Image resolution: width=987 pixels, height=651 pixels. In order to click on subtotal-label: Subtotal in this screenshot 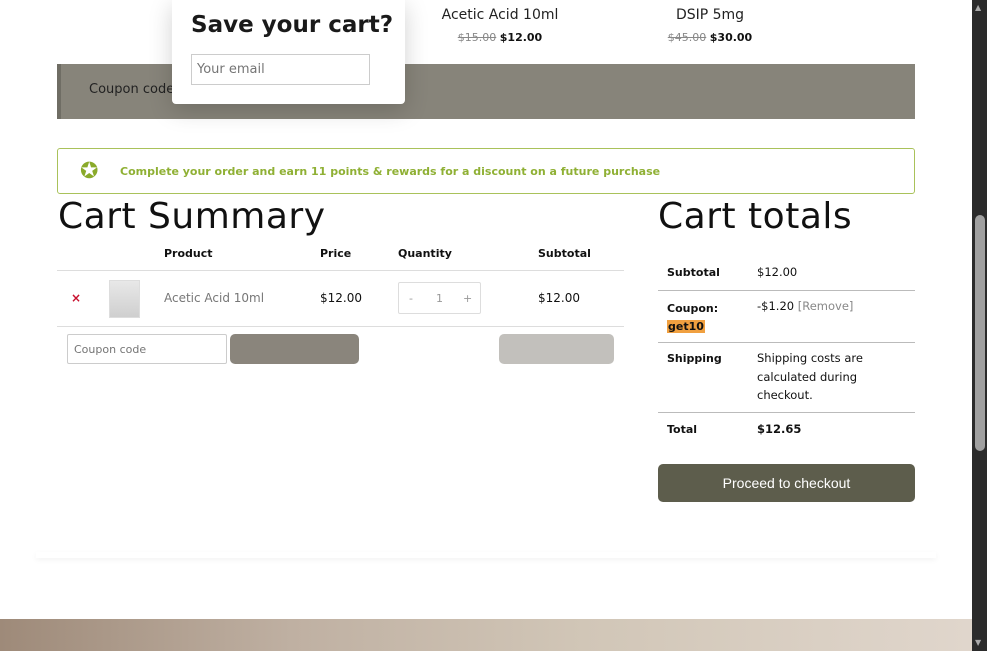, I will do `click(693, 272)`.